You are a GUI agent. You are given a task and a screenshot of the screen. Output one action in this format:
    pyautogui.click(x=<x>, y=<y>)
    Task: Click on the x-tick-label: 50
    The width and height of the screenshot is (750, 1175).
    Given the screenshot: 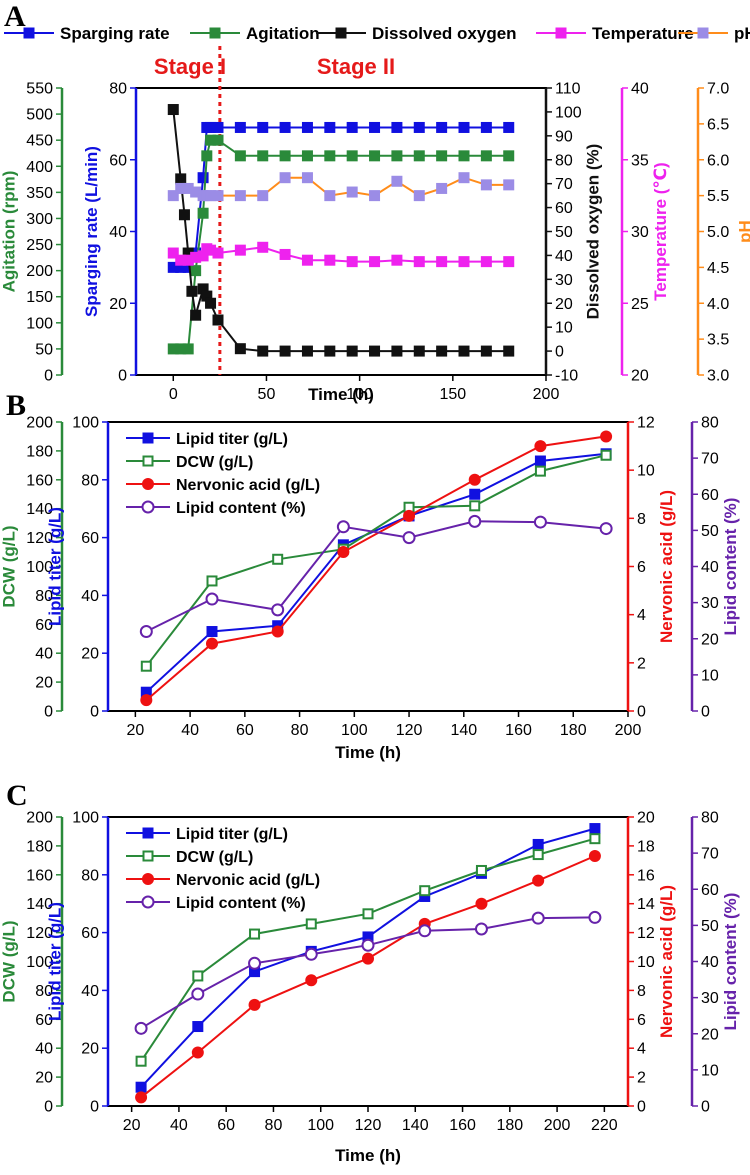 What is the action you would take?
    pyautogui.click(x=267, y=394)
    